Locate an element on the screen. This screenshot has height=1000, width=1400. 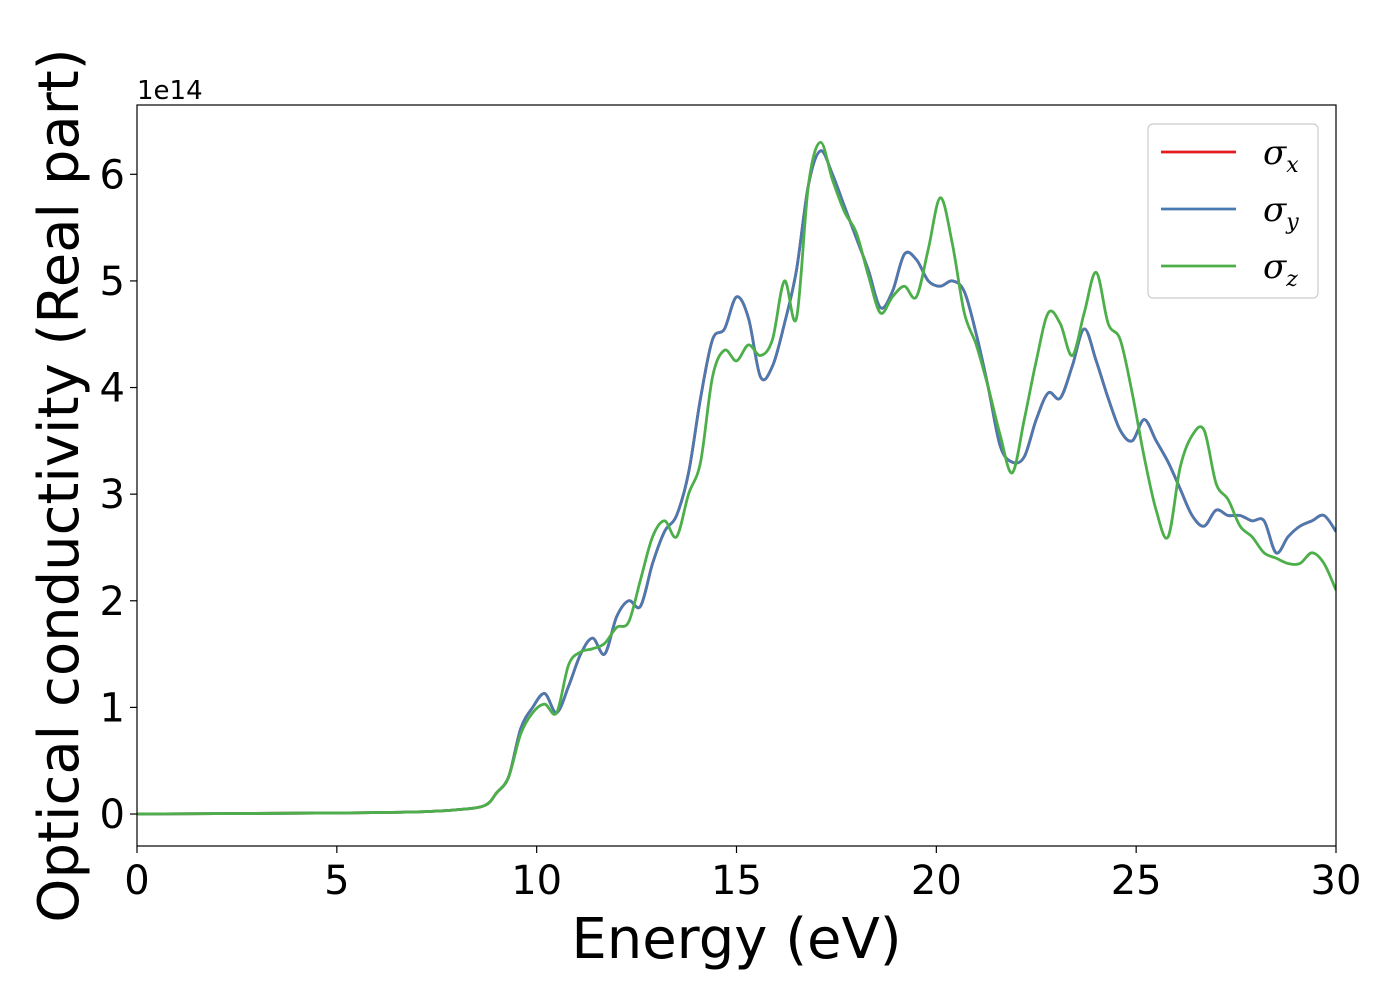
y-tick-label: 4 is located at coordinates (112, 389).